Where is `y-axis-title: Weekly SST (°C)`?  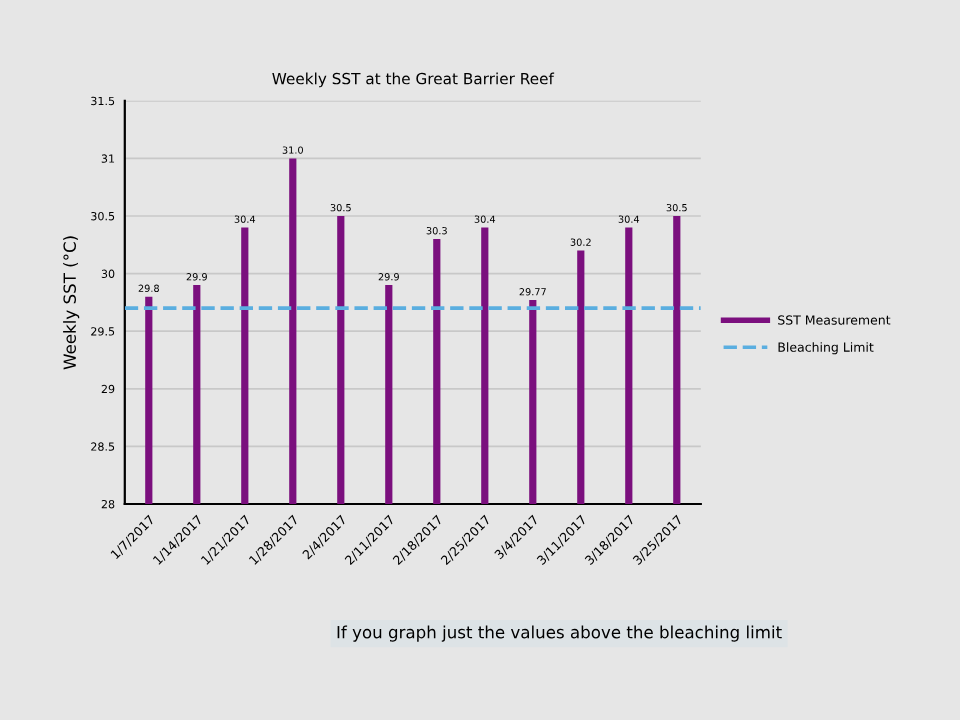 y-axis-title: Weekly SST (°C) is located at coordinates (71, 303).